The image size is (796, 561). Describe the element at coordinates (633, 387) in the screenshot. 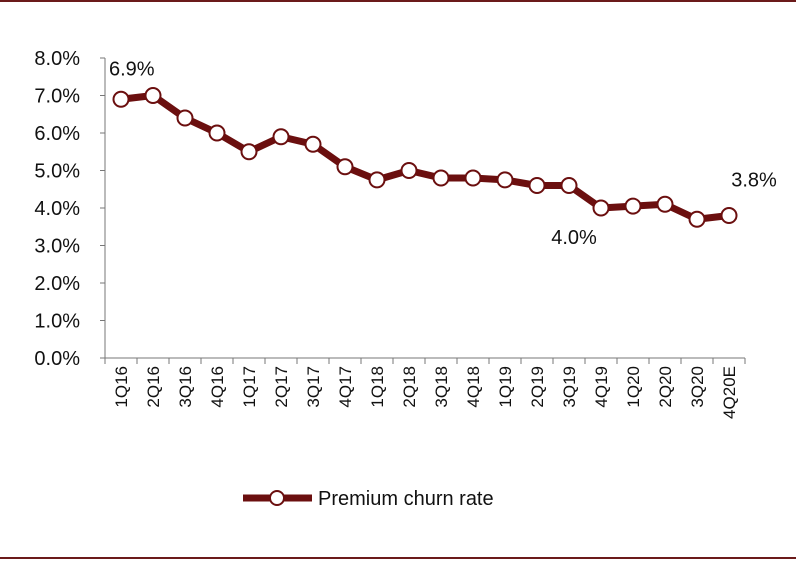

I see `x-tick-label: 1Q20` at that location.